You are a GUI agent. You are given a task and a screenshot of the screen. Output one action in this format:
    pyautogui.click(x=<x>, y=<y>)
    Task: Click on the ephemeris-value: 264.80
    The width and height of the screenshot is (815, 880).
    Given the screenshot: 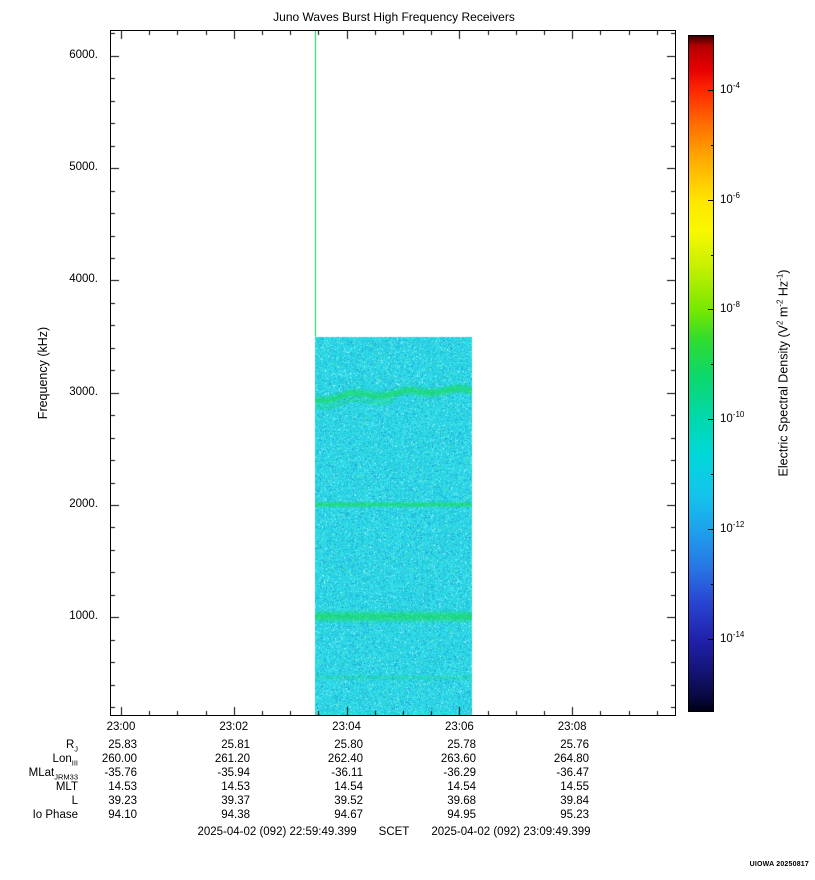 What is the action you would take?
    pyautogui.click(x=571, y=759)
    